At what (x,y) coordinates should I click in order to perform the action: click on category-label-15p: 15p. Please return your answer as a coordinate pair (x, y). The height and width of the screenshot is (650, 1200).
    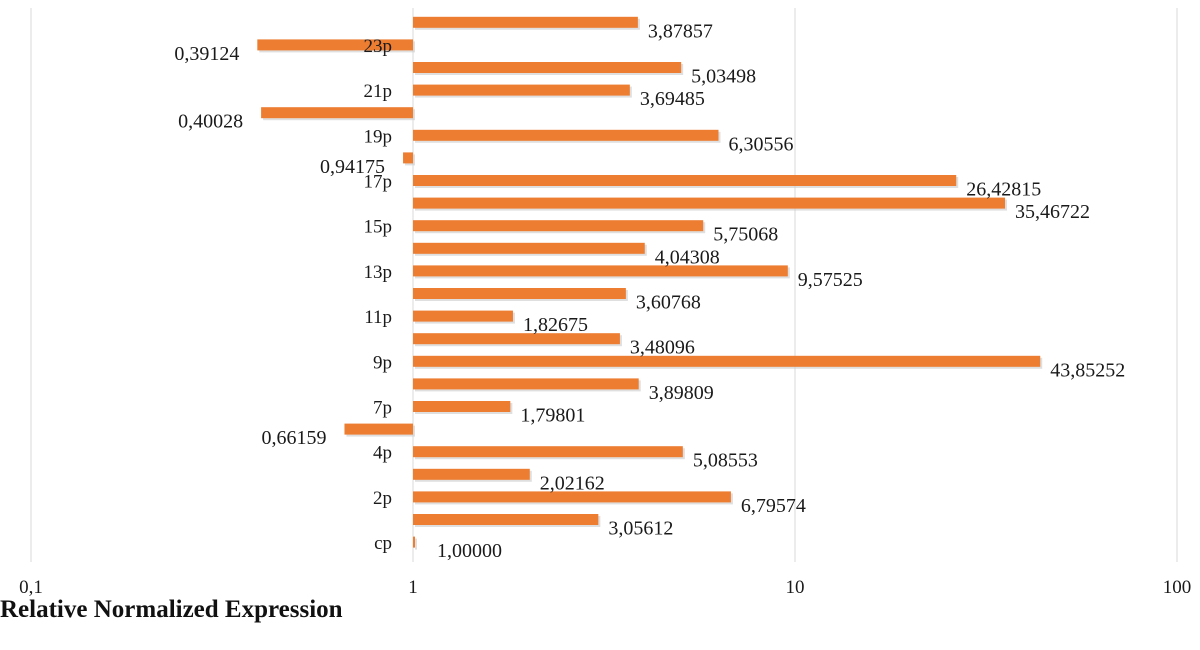
    Looking at the image, I should click on (378, 227).